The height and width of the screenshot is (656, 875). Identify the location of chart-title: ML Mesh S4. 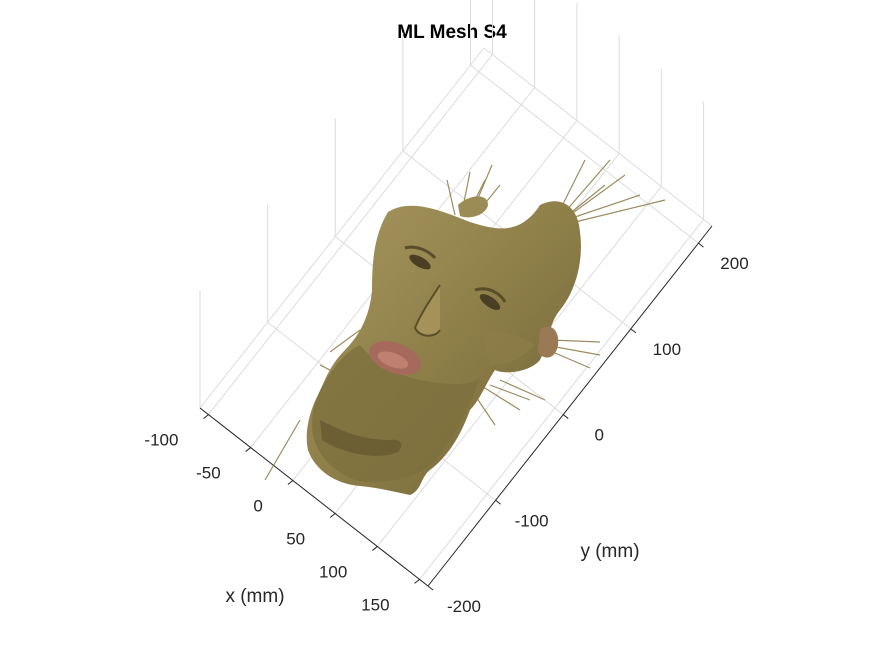
(452, 32).